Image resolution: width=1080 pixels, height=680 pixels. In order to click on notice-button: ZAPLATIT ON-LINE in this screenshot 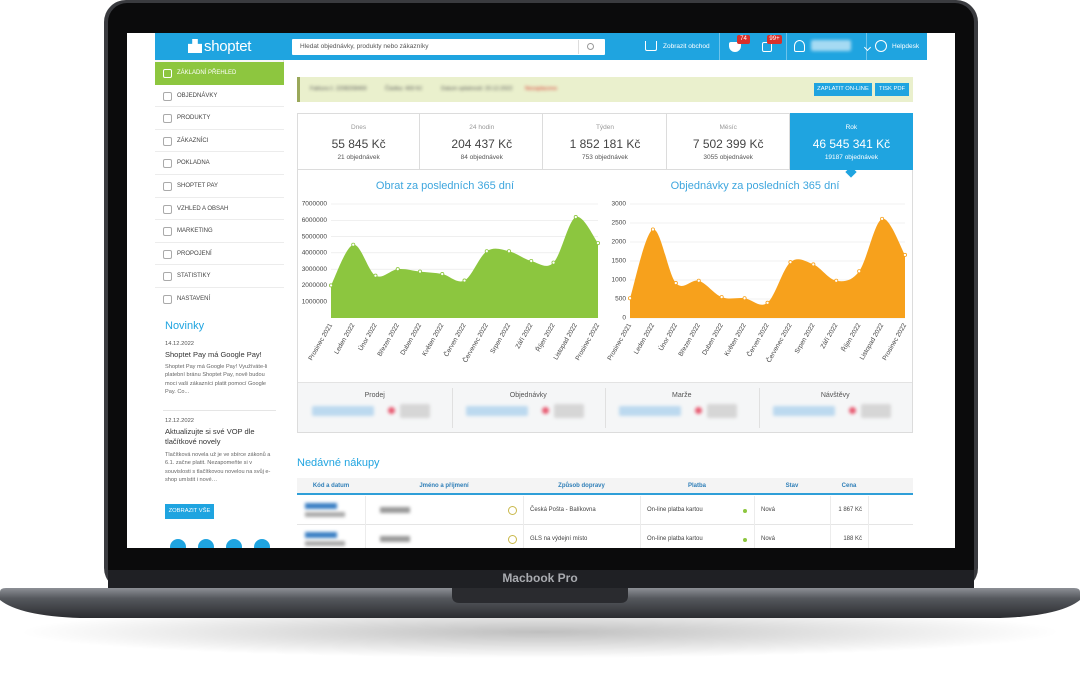, I will do `click(843, 89)`.